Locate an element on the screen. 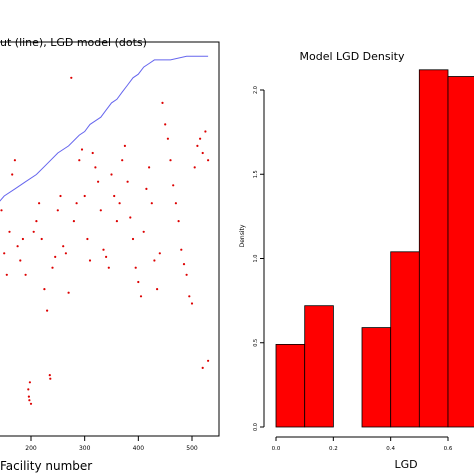 This screenshot has height=474, width=474. left-x-tick-label: 500 is located at coordinates (192, 448).